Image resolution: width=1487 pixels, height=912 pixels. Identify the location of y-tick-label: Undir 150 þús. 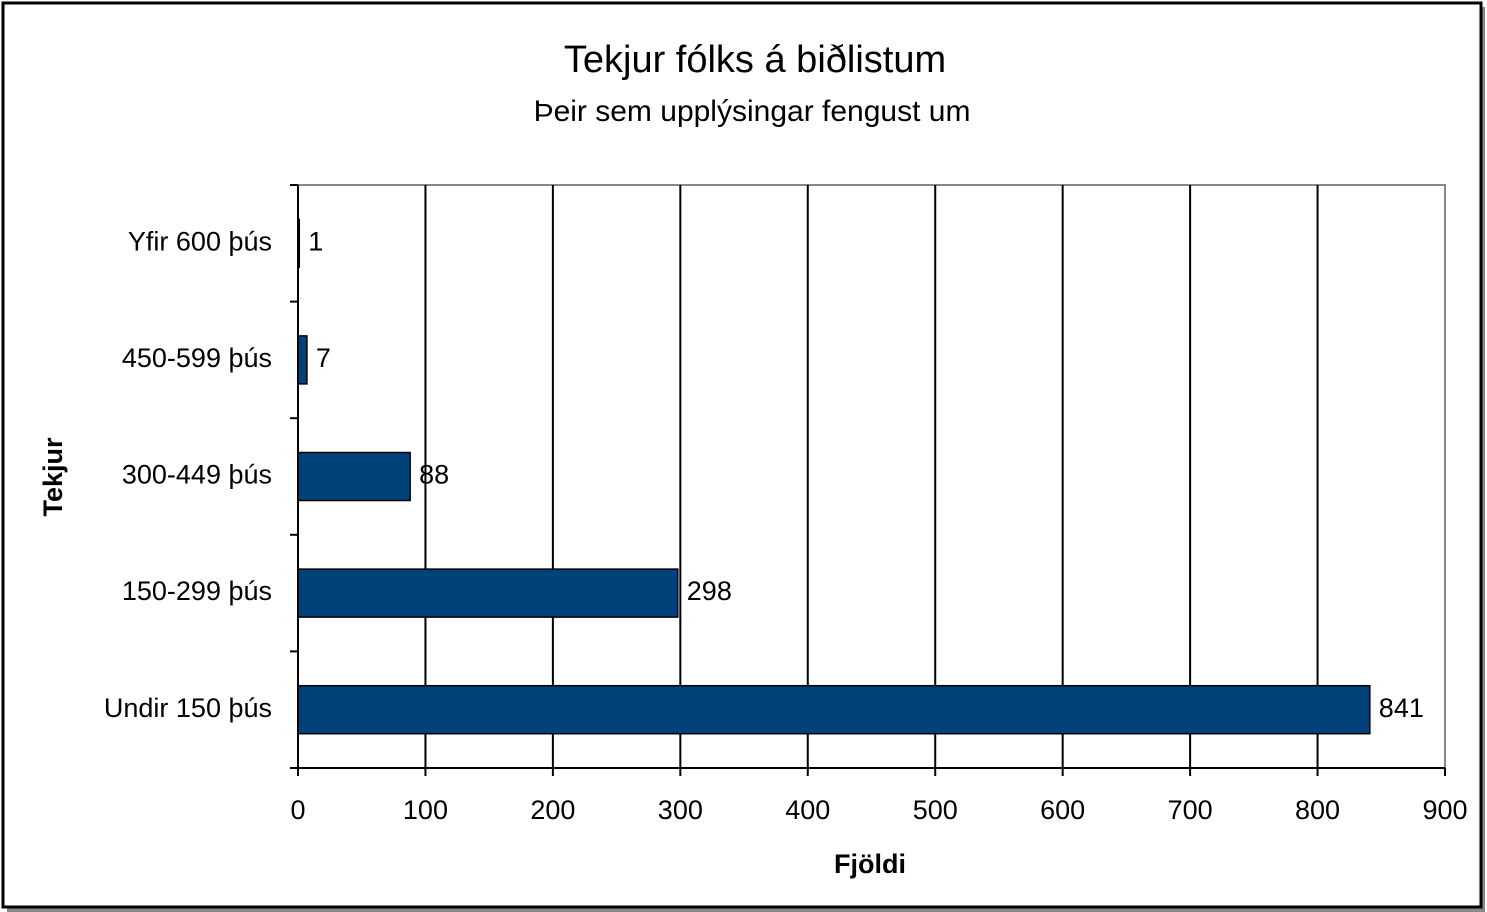
(188, 708).